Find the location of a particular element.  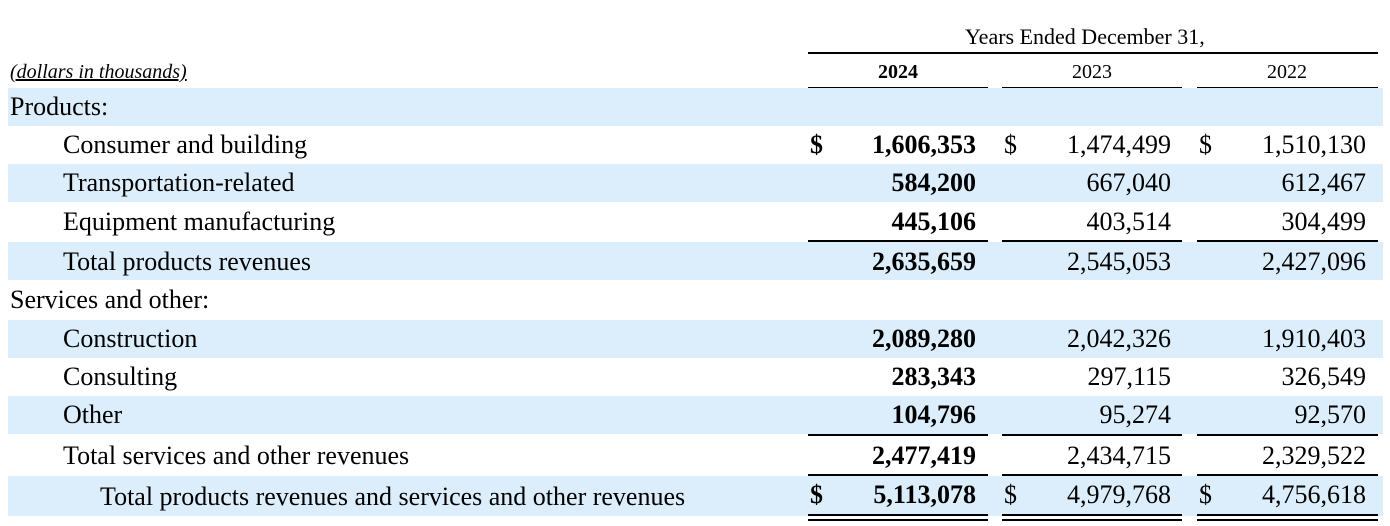

value-2022: 1,510,130 is located at coordinates (1314, 144).